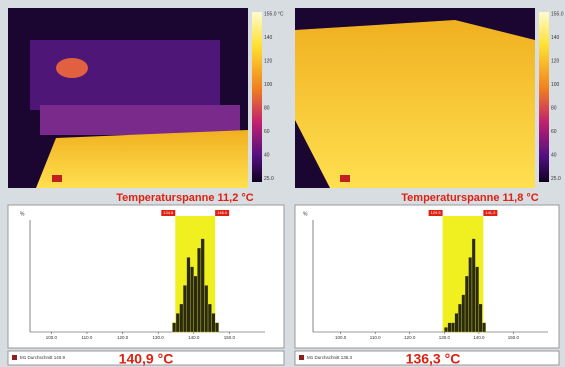  I want to click on range-label: 141.3, so click(490, 212).